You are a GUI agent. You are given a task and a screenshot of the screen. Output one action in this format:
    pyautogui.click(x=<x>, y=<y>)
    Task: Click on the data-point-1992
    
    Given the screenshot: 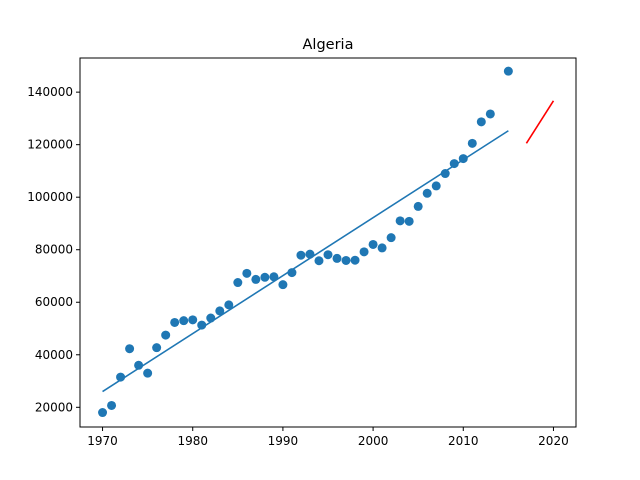 What is the action you would take?
    pyautogui.click(x=301, y=255)
    